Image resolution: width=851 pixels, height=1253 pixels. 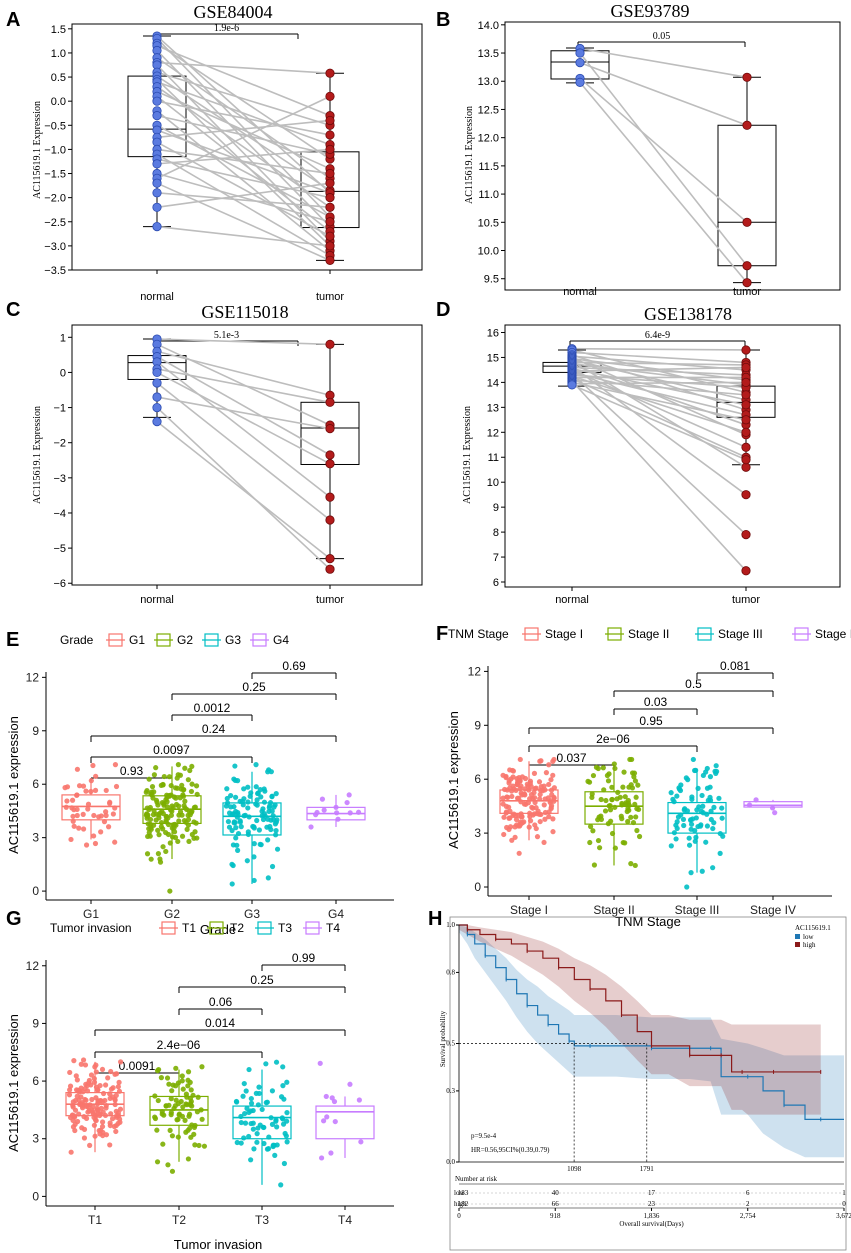 What do you see at coordinates (14, 919) in the screenshot?
I see `panel-label-G: G` at bounding box center [14, 919].